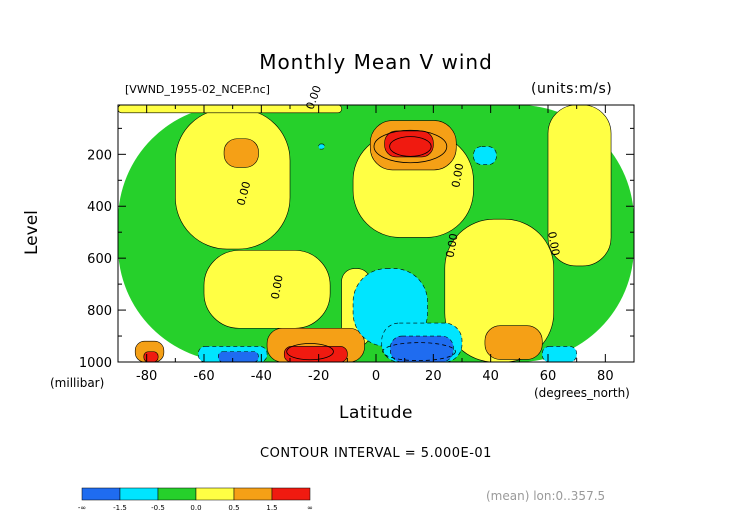  What do you see at coordinates (197, 89) in the screenshot?
I see `file-label: [VWND_1955-02_NCEP.nc]` at bounding box center [197, 89].